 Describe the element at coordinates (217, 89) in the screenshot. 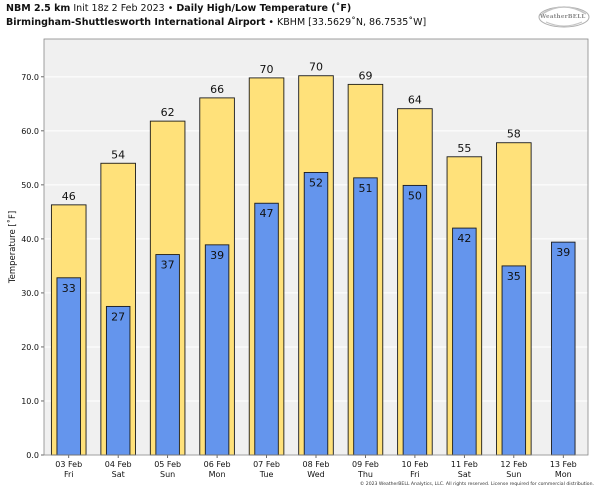

I see `high-temp-label: 66` at that location.